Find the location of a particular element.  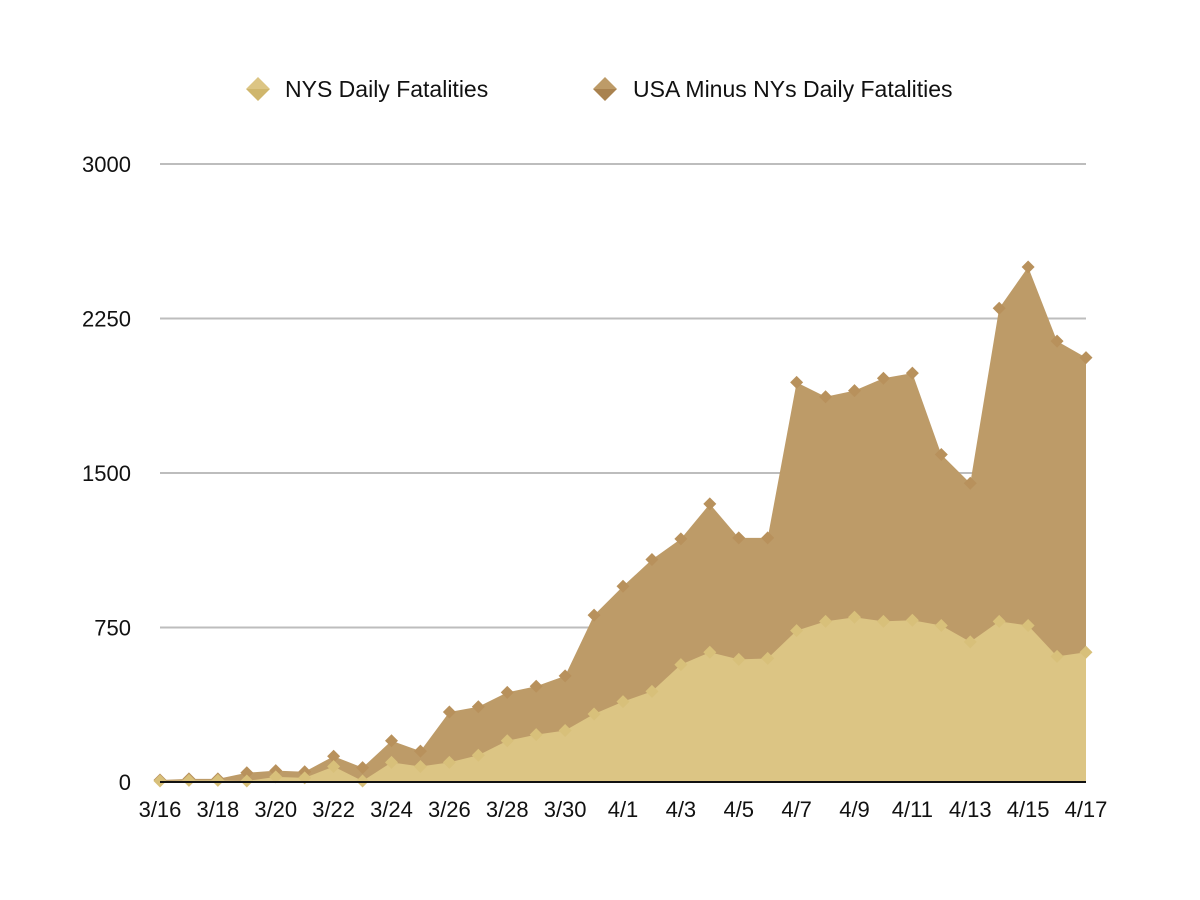

x-tick-label: 3/22 is located at coordinates (333, 809).